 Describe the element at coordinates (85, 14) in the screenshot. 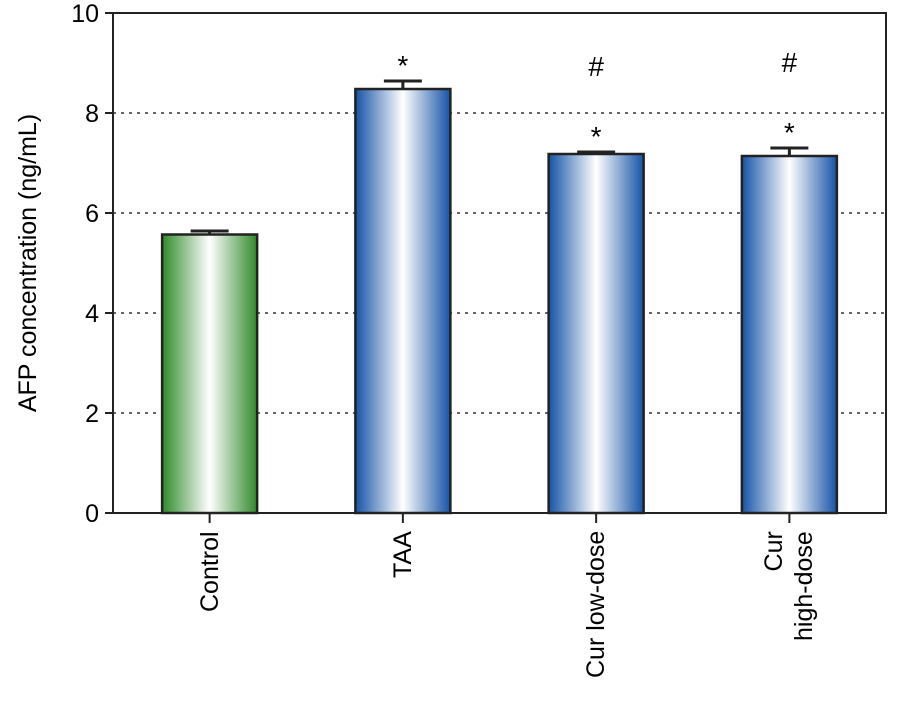

I see `y-tick-label: 10` at that location.